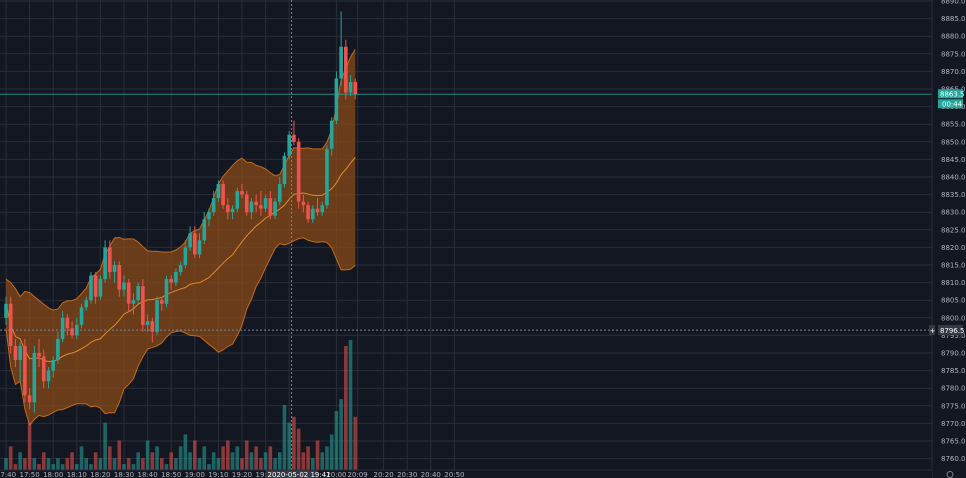  I want to click on x-tick-label: 20:20, so click(384, 474).